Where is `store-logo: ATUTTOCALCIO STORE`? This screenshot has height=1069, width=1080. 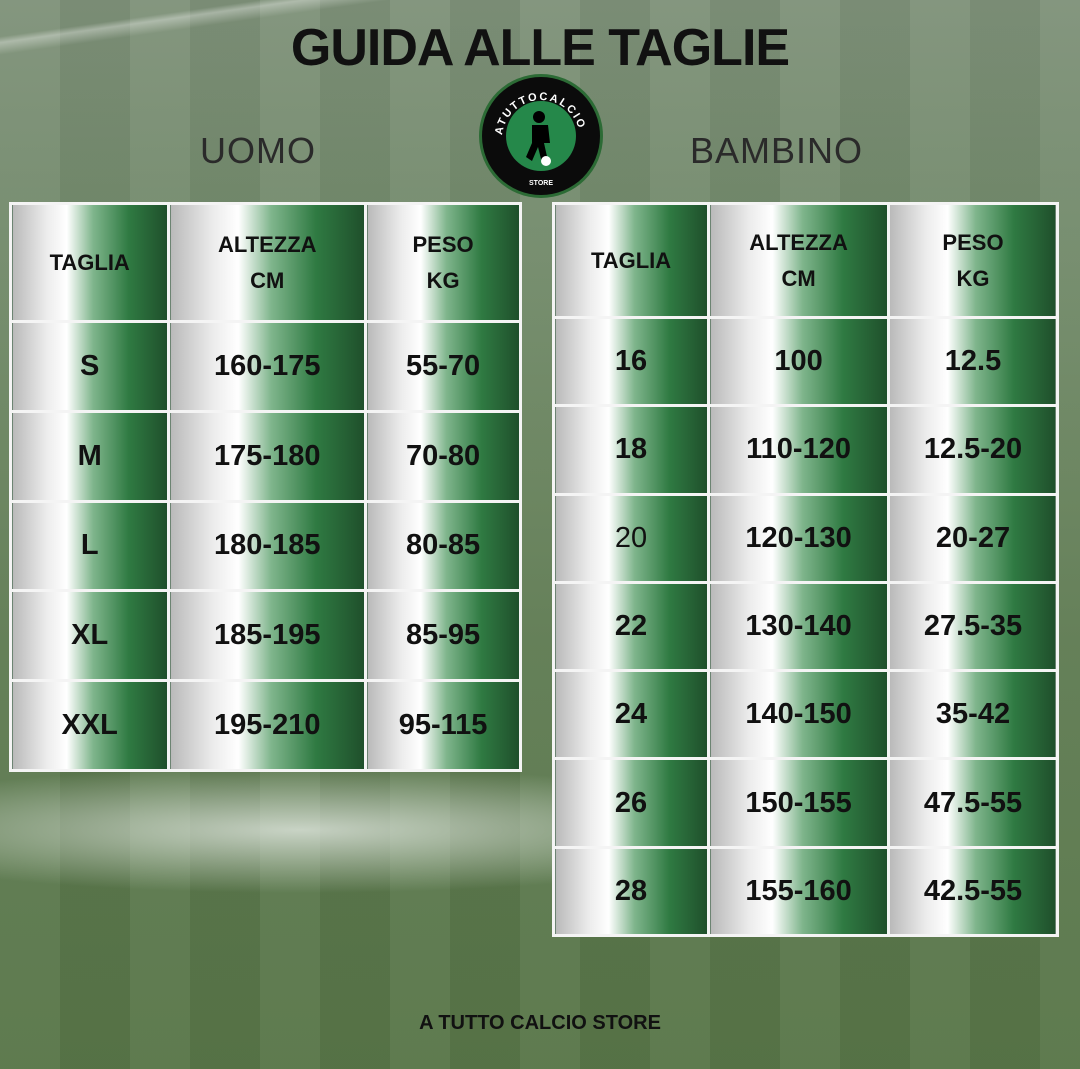
store-logo: ATUTTOCALCIO STORE is located at coordinates (541, 136).